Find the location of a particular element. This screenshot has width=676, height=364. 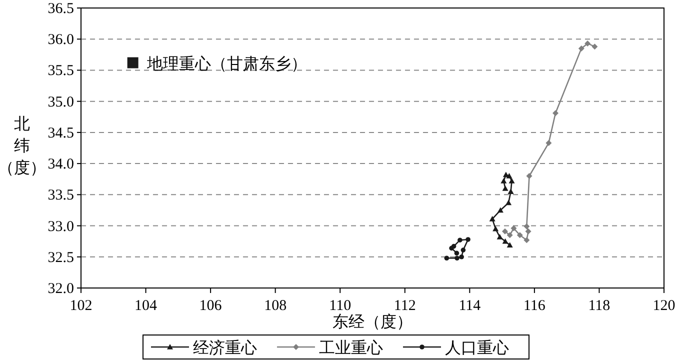

x-tick-label: 102 is located at coordinates (81, 306).